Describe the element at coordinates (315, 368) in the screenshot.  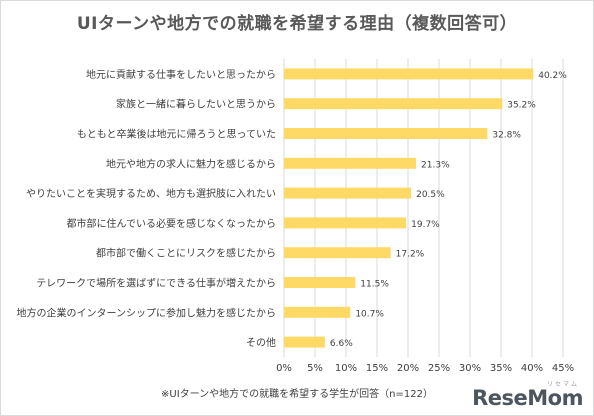
I see `x-tick-label: 5%` at that location.